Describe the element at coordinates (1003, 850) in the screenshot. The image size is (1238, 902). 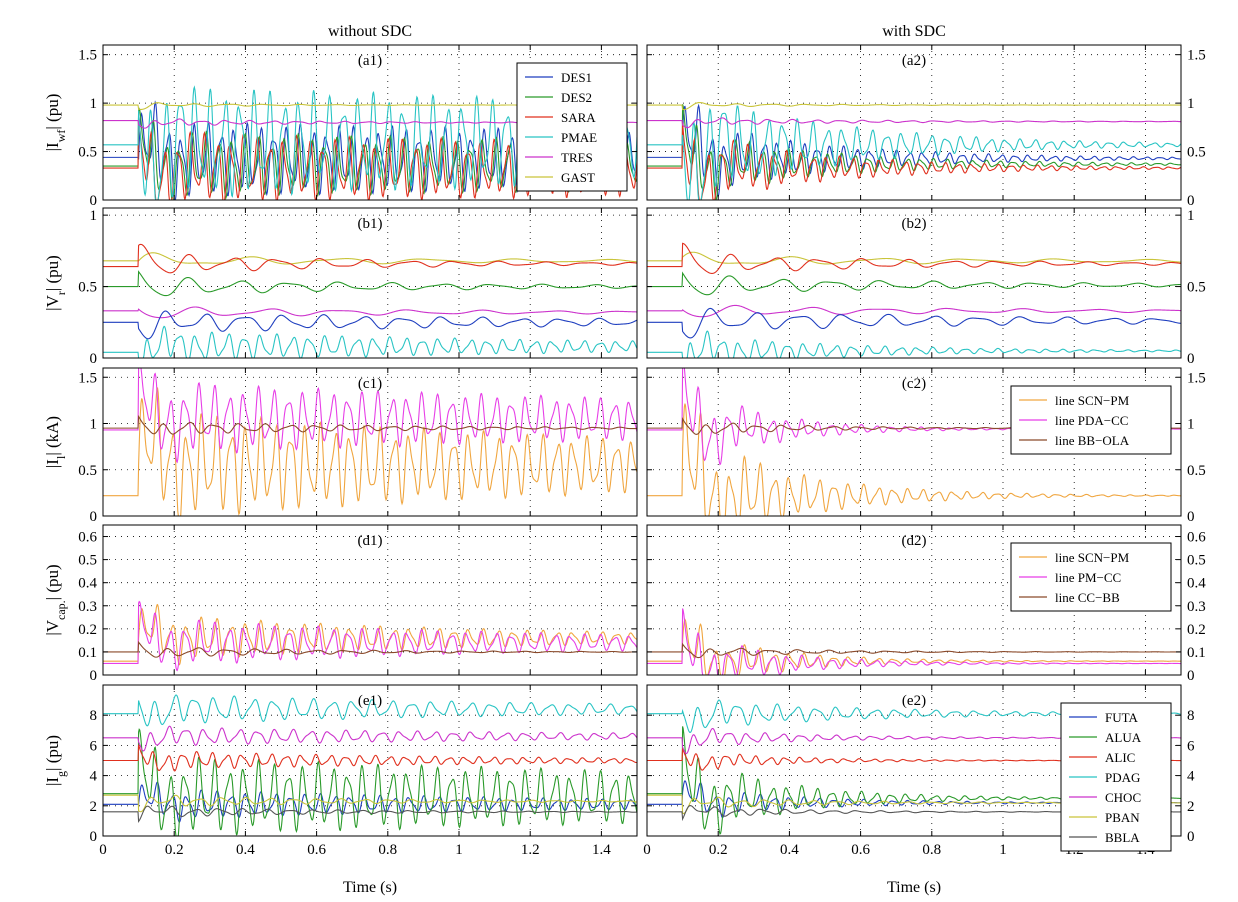
I see `x-tick-label: 1` at that location.